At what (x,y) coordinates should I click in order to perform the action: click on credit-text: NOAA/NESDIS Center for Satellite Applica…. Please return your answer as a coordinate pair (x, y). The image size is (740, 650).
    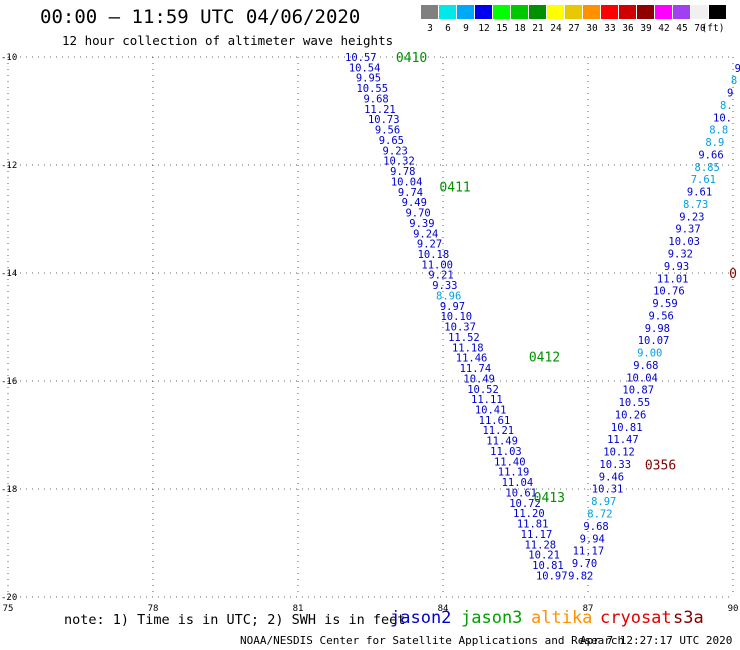
    Looking at the image, I should click on (432, 640).